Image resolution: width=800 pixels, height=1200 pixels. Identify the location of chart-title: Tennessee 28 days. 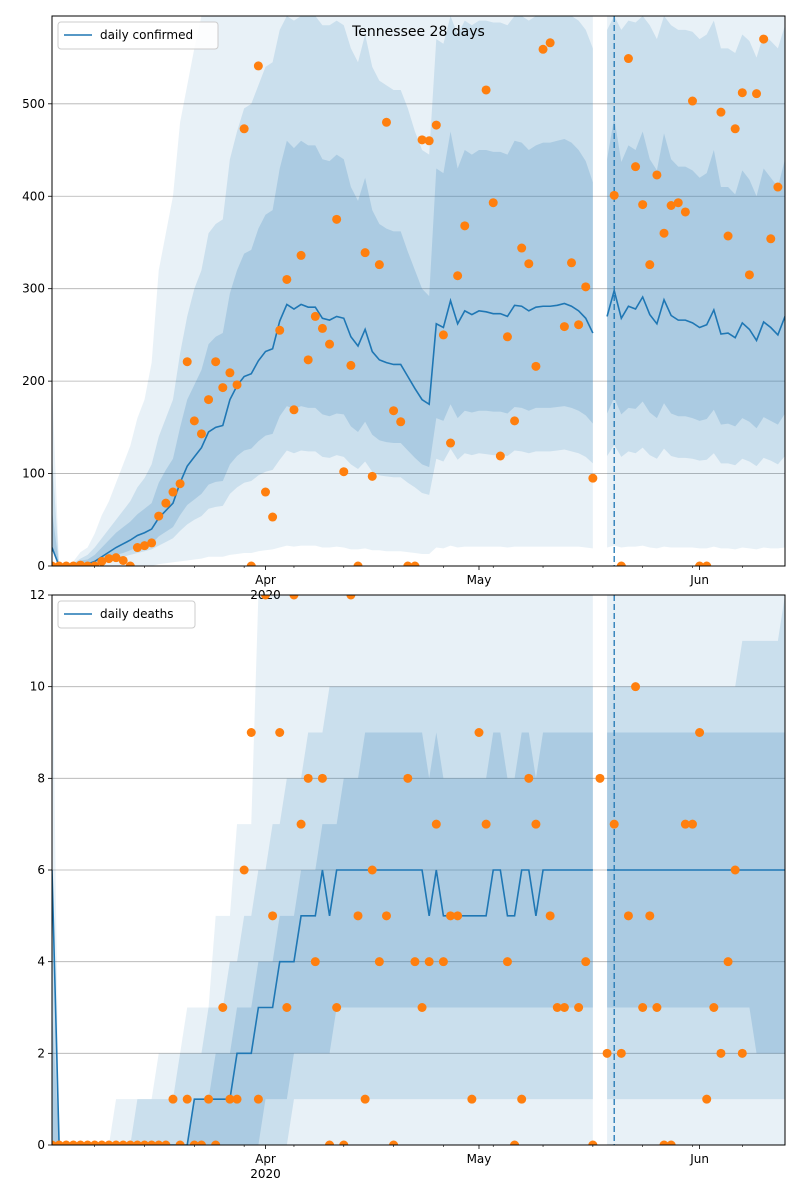
(418, 32).